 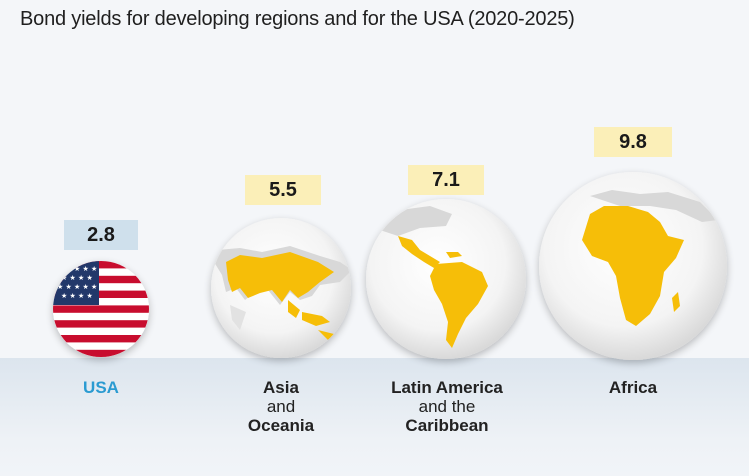 I want to click on us-flag-icon: ★ ★ ★ ★ ★ ★ ★ ★ ★ ★ ★ ★ ★ ★ ★ ★ ★ ★, so click(x=101, y=309).